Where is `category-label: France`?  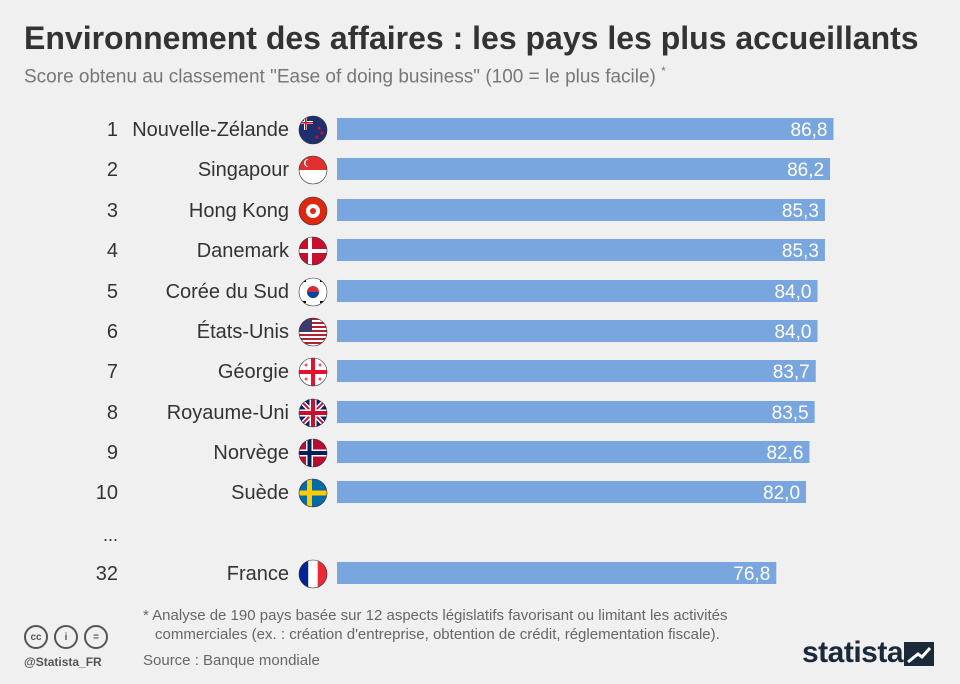
category-label: France is located at coordinates (258, 574).